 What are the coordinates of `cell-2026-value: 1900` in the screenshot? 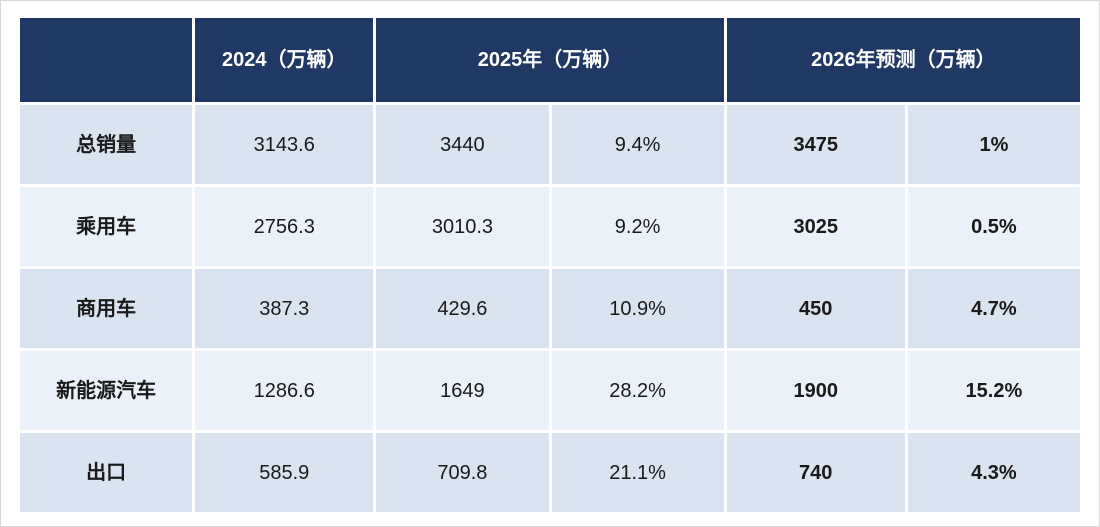 It's located at (815, 390).